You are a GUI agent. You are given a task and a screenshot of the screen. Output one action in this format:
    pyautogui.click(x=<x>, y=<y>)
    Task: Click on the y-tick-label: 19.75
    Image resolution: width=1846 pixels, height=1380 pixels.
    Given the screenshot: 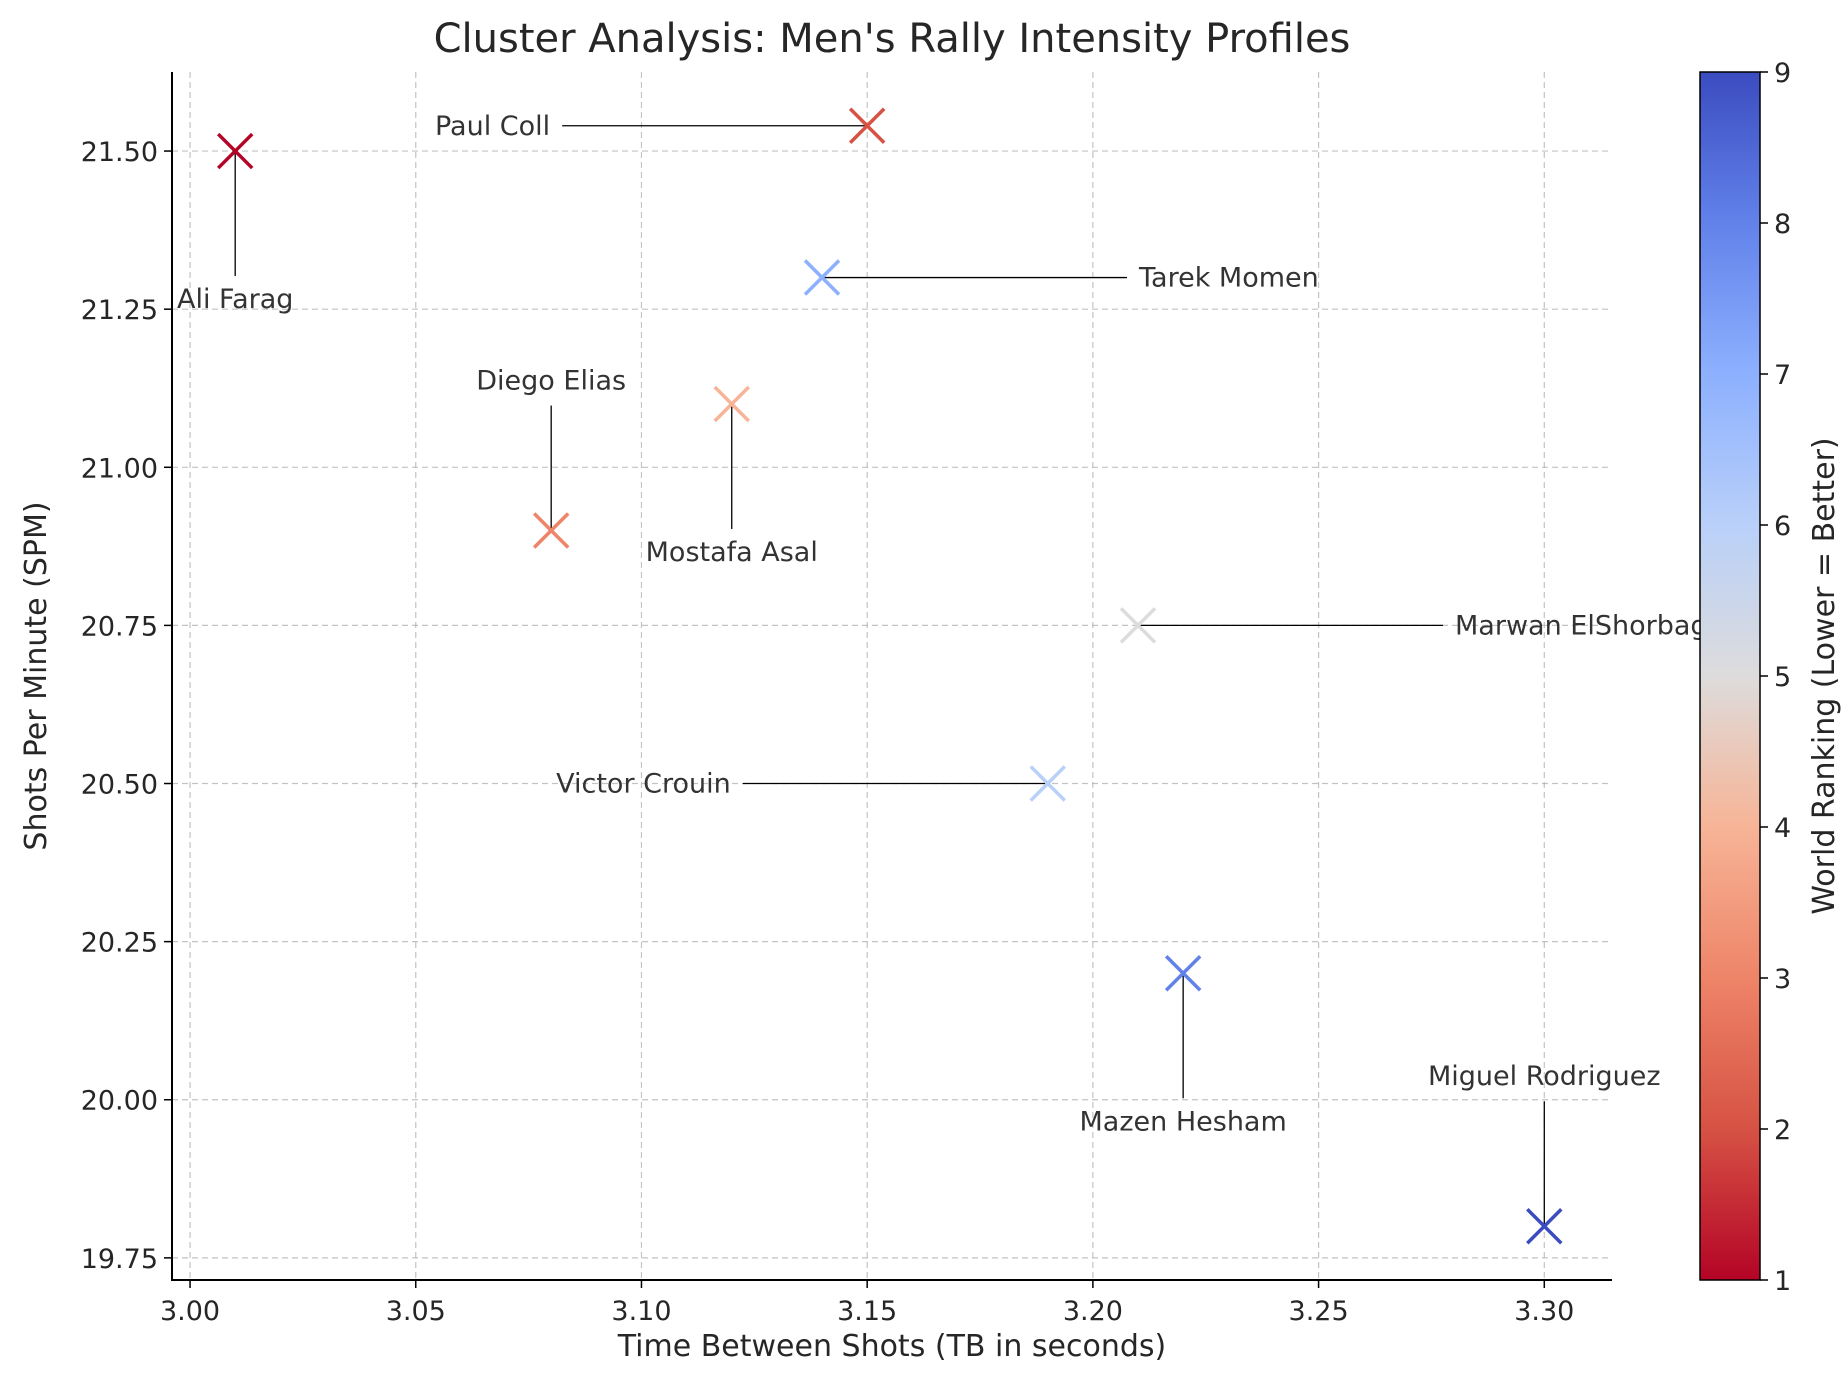 What is the action you would take?
    pyautogui.click(x=119, y=1259)
    